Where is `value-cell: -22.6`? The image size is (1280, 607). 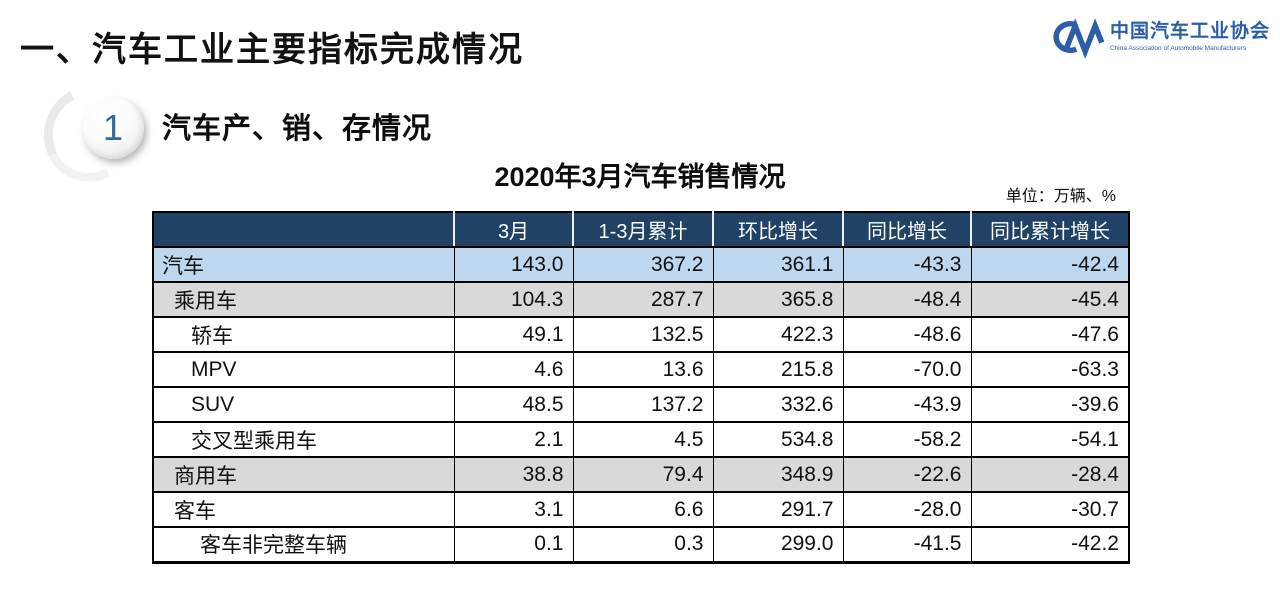
value-cell: -22.6 is located at coordinates (906, 474).